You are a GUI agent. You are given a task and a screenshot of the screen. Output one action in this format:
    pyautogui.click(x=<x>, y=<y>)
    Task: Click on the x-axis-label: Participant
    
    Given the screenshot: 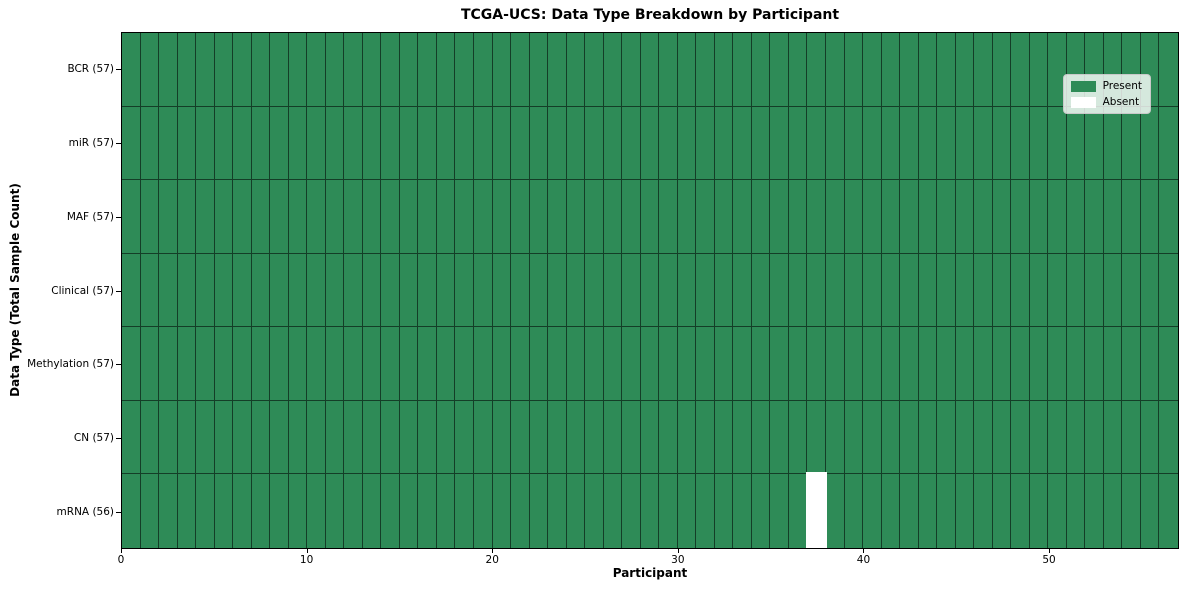 What is the action you would take?
    pyautogui.click(x=650, y=573)
    